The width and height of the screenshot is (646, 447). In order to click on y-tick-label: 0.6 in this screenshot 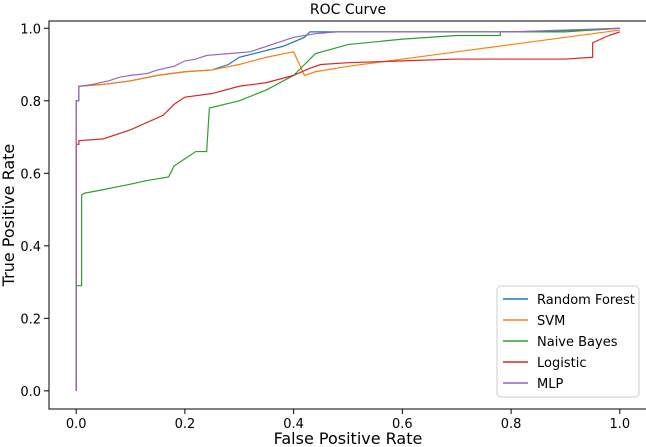, I will do `click(30, 174)`.